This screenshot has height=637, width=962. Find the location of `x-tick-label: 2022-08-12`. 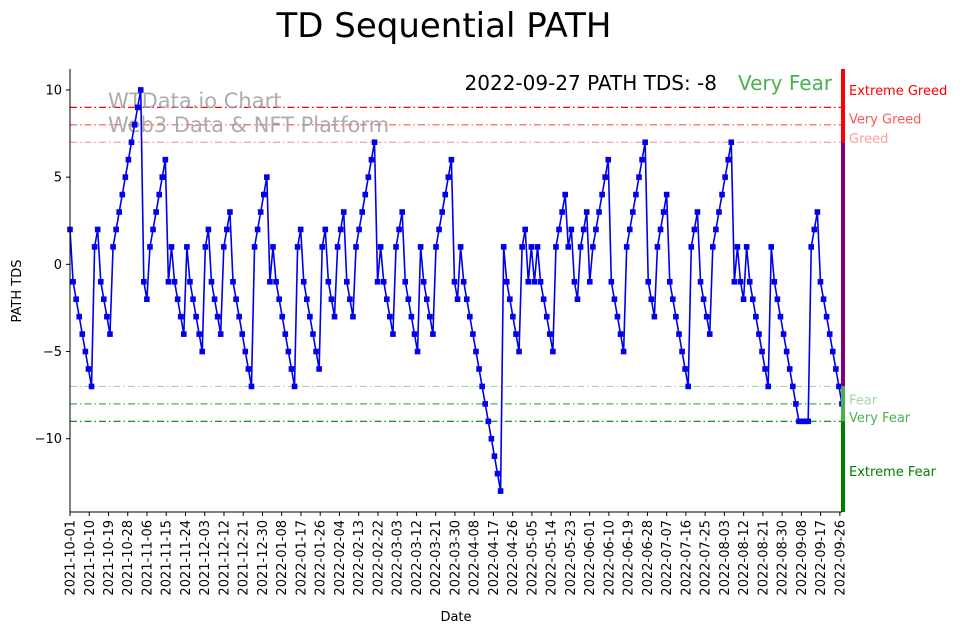

x-tick-label: 2022-08-12 is located at coordinates (744, 558).